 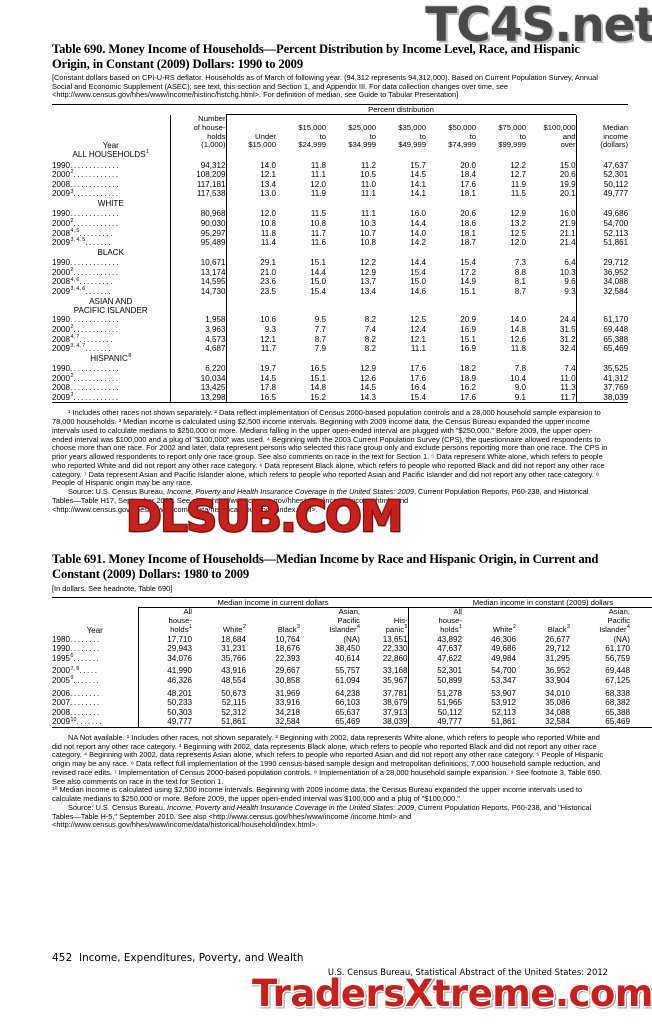 I want to click on col-header-black: Black3, so click(x=543, y=621).